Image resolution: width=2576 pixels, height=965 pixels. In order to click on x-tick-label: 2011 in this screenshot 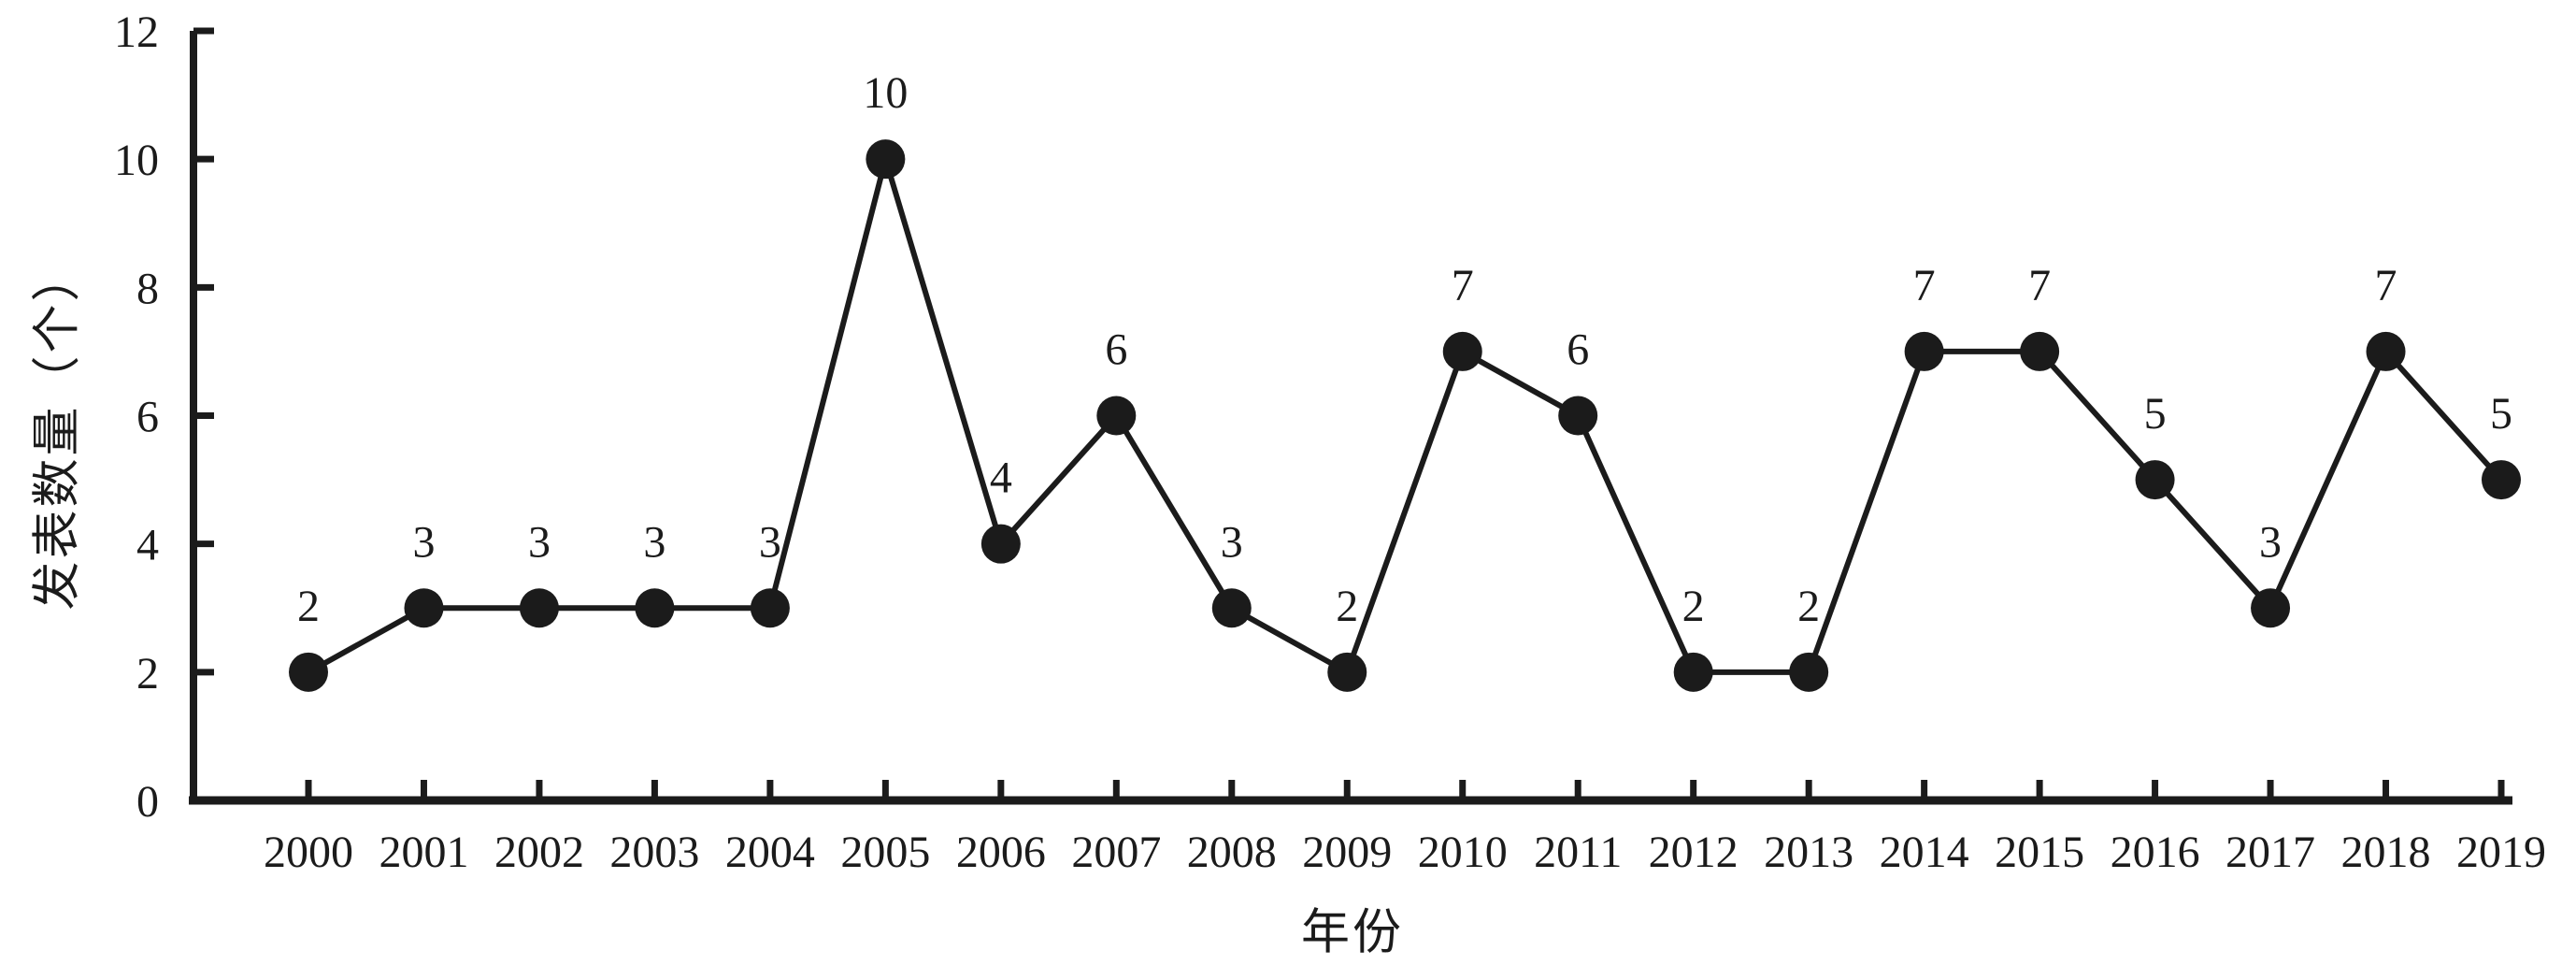, I will do `click(1578, 852)`.